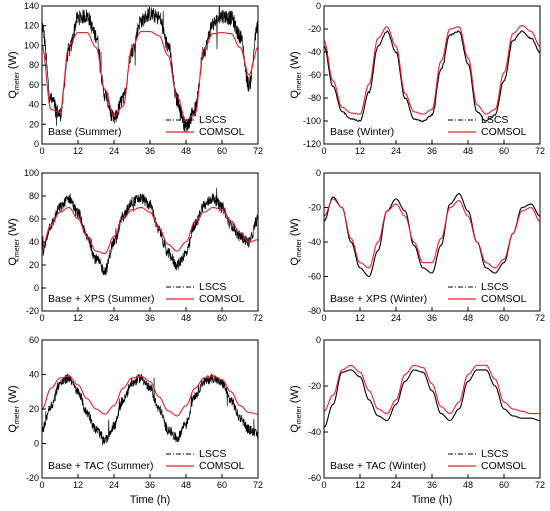 The image size is (550, 511). Describe the element at coordinates (378, 299) in the screenshot. I see `panel-caption: Base + XPS (Winter)` at that location.